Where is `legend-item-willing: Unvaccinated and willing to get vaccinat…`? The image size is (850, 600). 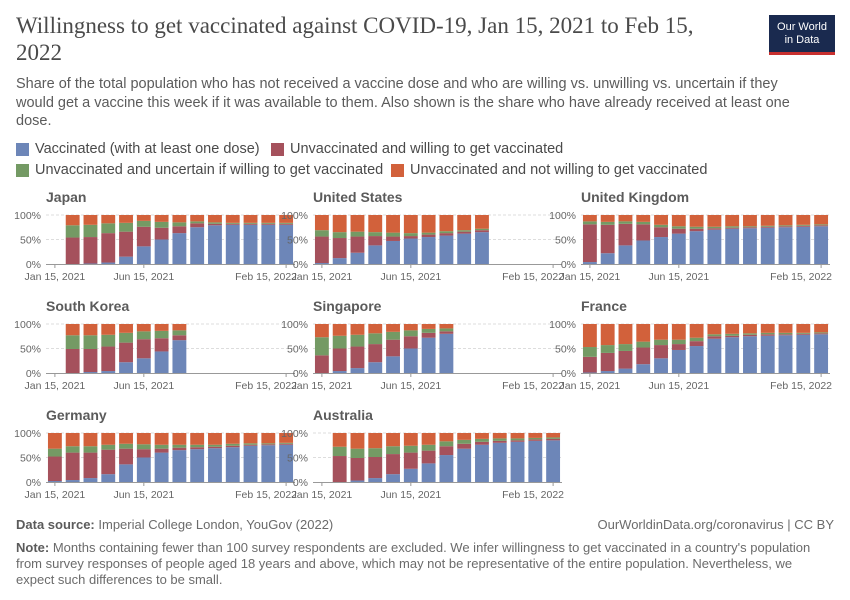
legend-item-willing: Unvaccinated and willing to get vaccinat… is located at coordinates (417, 149).